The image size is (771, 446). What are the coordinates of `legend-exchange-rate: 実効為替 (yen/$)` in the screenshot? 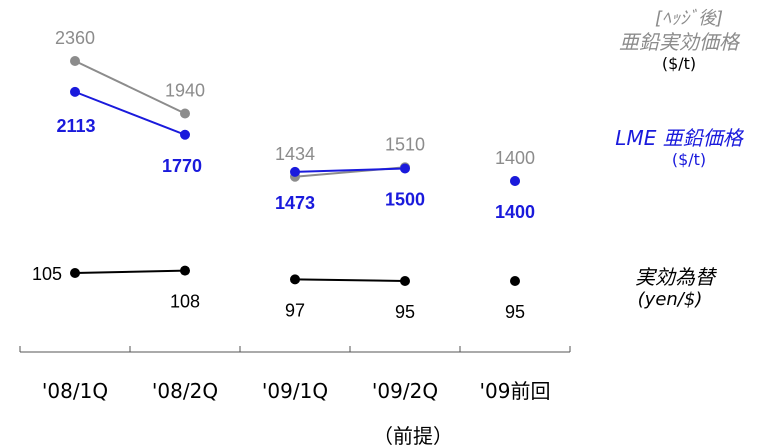 It's located at (670, 288).